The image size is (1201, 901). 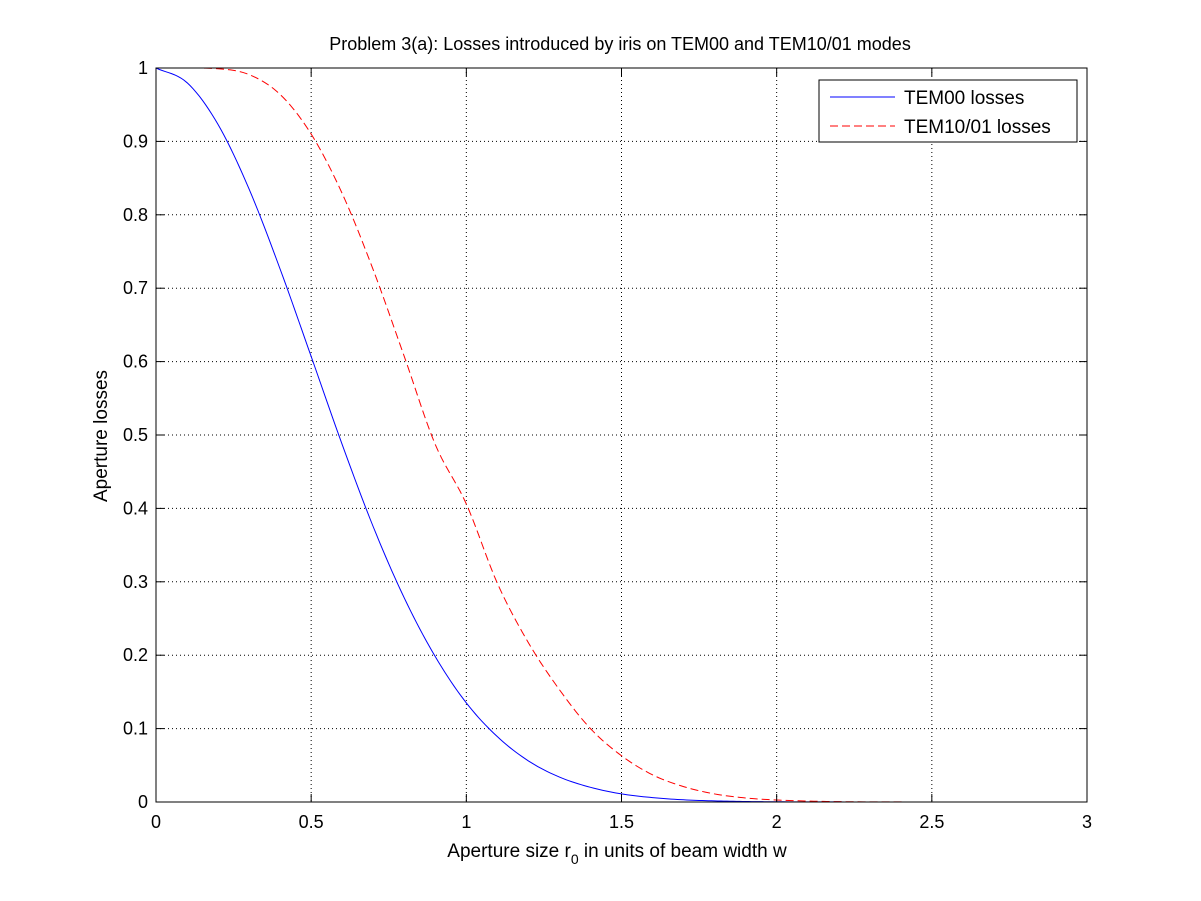 What do you see at coordinates (135, 655) in the screenshot?
I see `y-tick-label: 0.2` at bounding box center [135, 655].